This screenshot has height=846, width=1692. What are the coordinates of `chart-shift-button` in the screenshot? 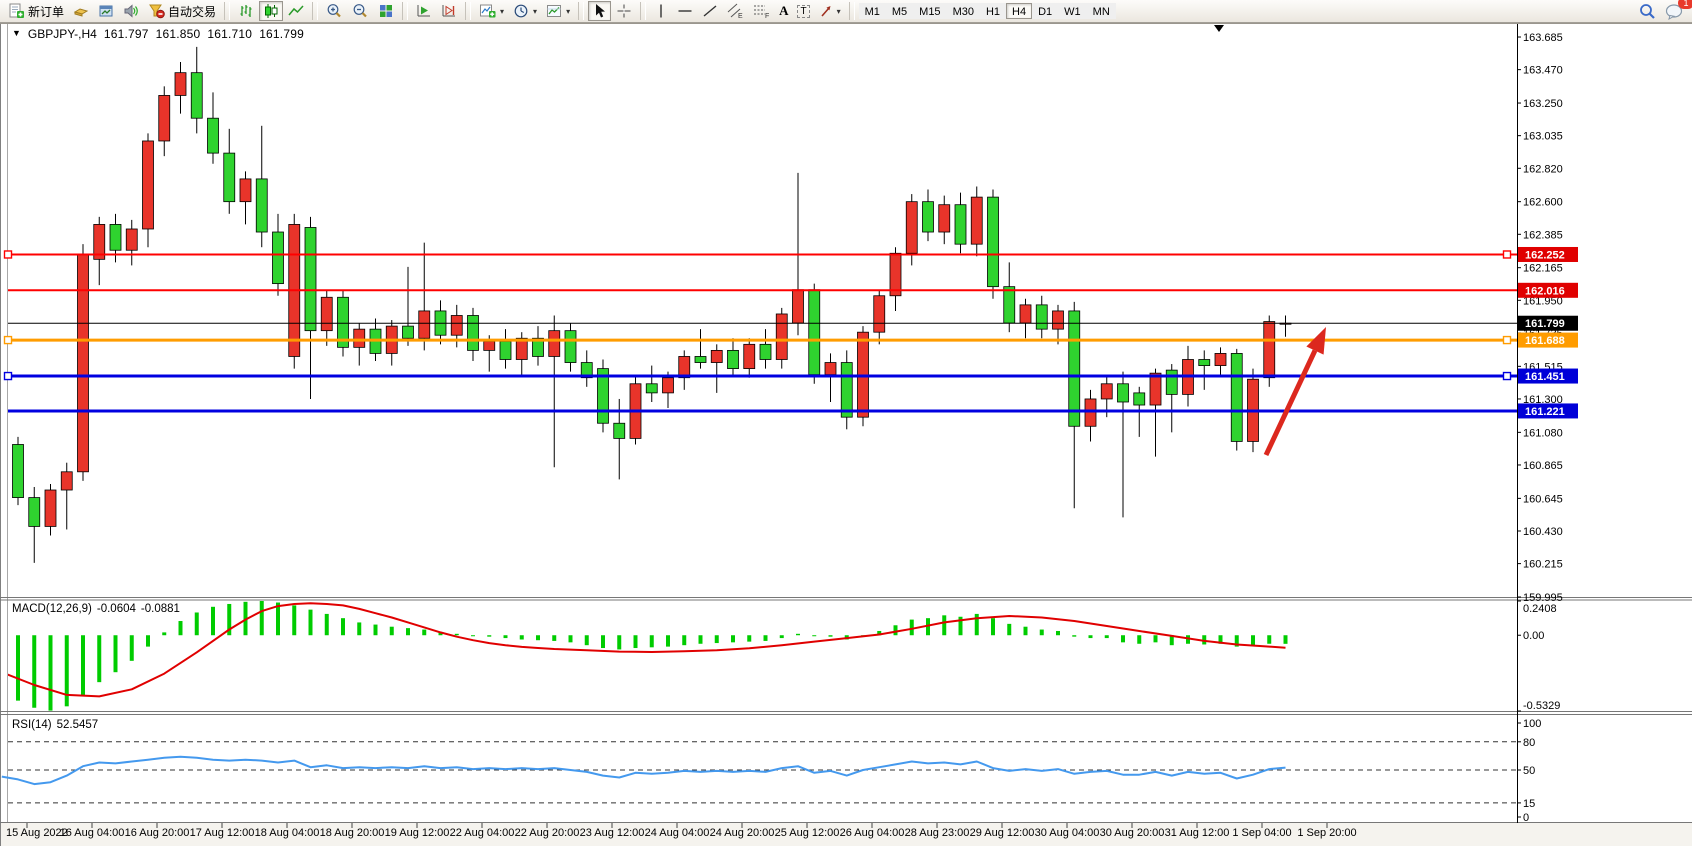 It's located at (449, 11).